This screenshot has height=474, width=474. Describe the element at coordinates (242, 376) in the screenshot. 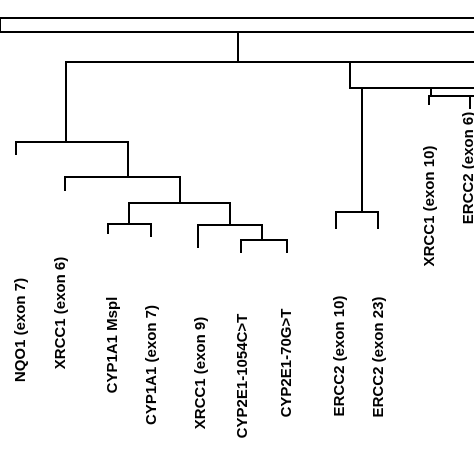

I see `leaf-label-cyp2e1-1054ct: CYP2E1-1054C>T` at that location.